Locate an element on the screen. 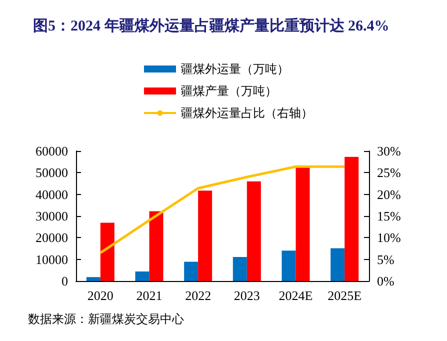 This screenshot has height=341, width=447. x-tick-label: 2021 is located at coordinates (149, 295).